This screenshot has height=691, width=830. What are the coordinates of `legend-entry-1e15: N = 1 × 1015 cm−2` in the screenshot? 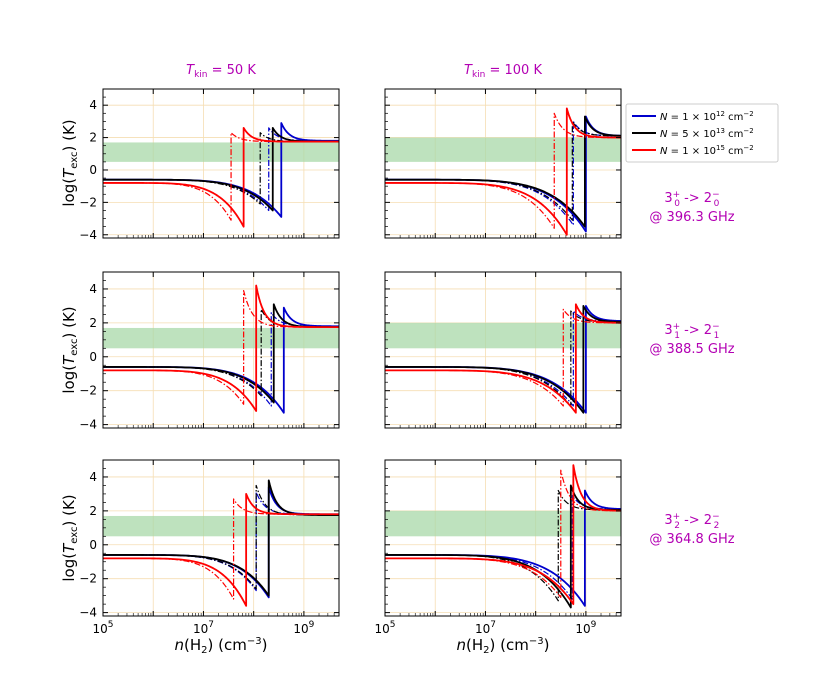 It's located at (707, 150).